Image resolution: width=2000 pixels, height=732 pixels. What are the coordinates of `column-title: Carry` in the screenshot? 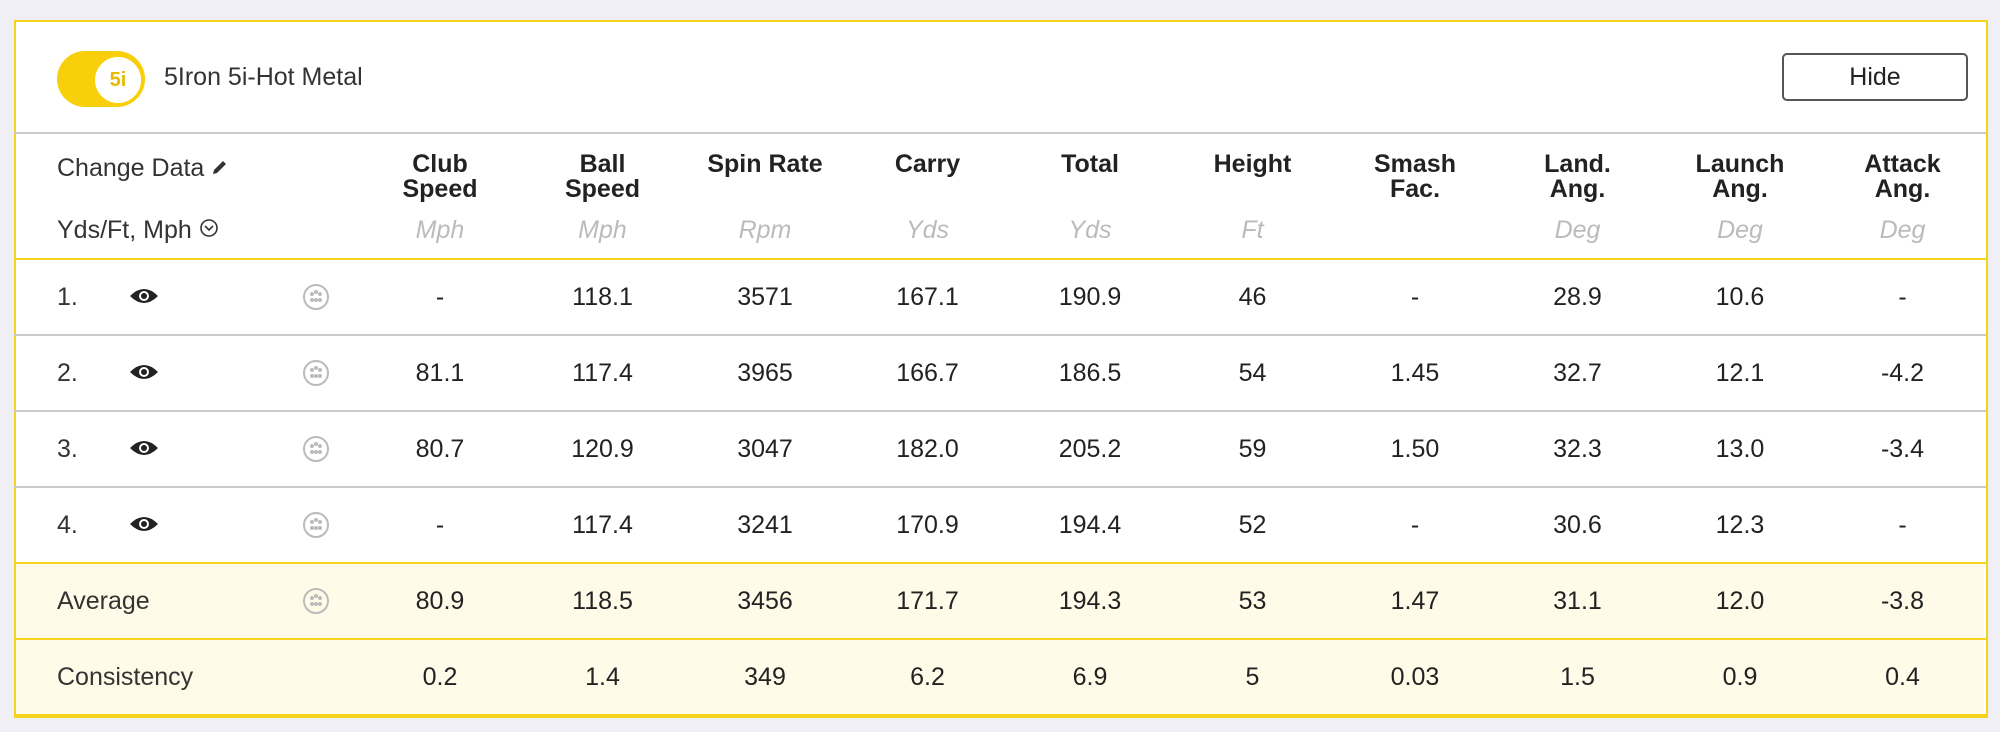 It's located at (927, 164).